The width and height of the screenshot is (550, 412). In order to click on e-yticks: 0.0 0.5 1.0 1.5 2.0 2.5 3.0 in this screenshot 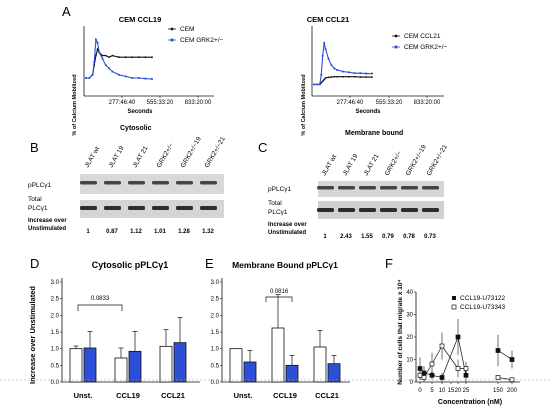, I will do `click(216, 333)`.